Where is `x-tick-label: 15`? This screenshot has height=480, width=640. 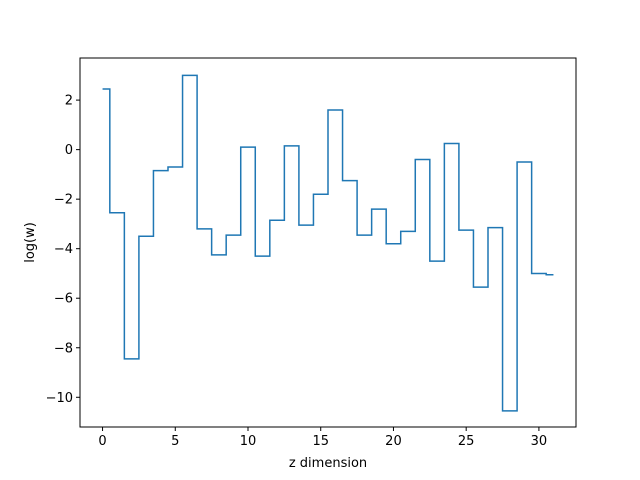
x-tick-label: 15 is located at coordinates (320, 441).